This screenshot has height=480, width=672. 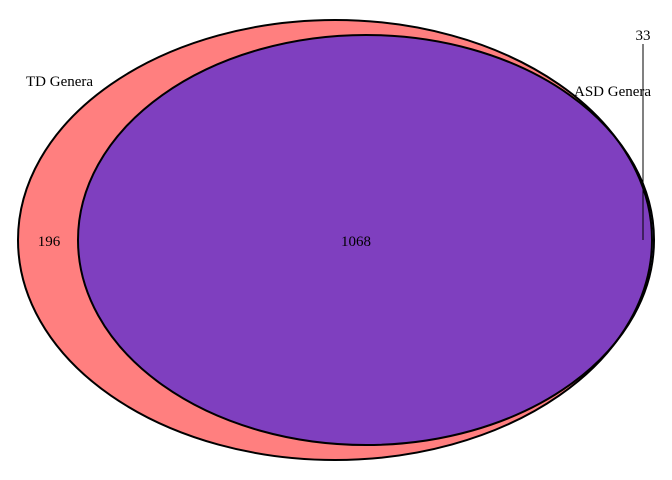 What do you see at coordinates (612, 92) in the screenshot?
I see `asd-genera-label: ASD Genera` at bounding box center [612, 92].